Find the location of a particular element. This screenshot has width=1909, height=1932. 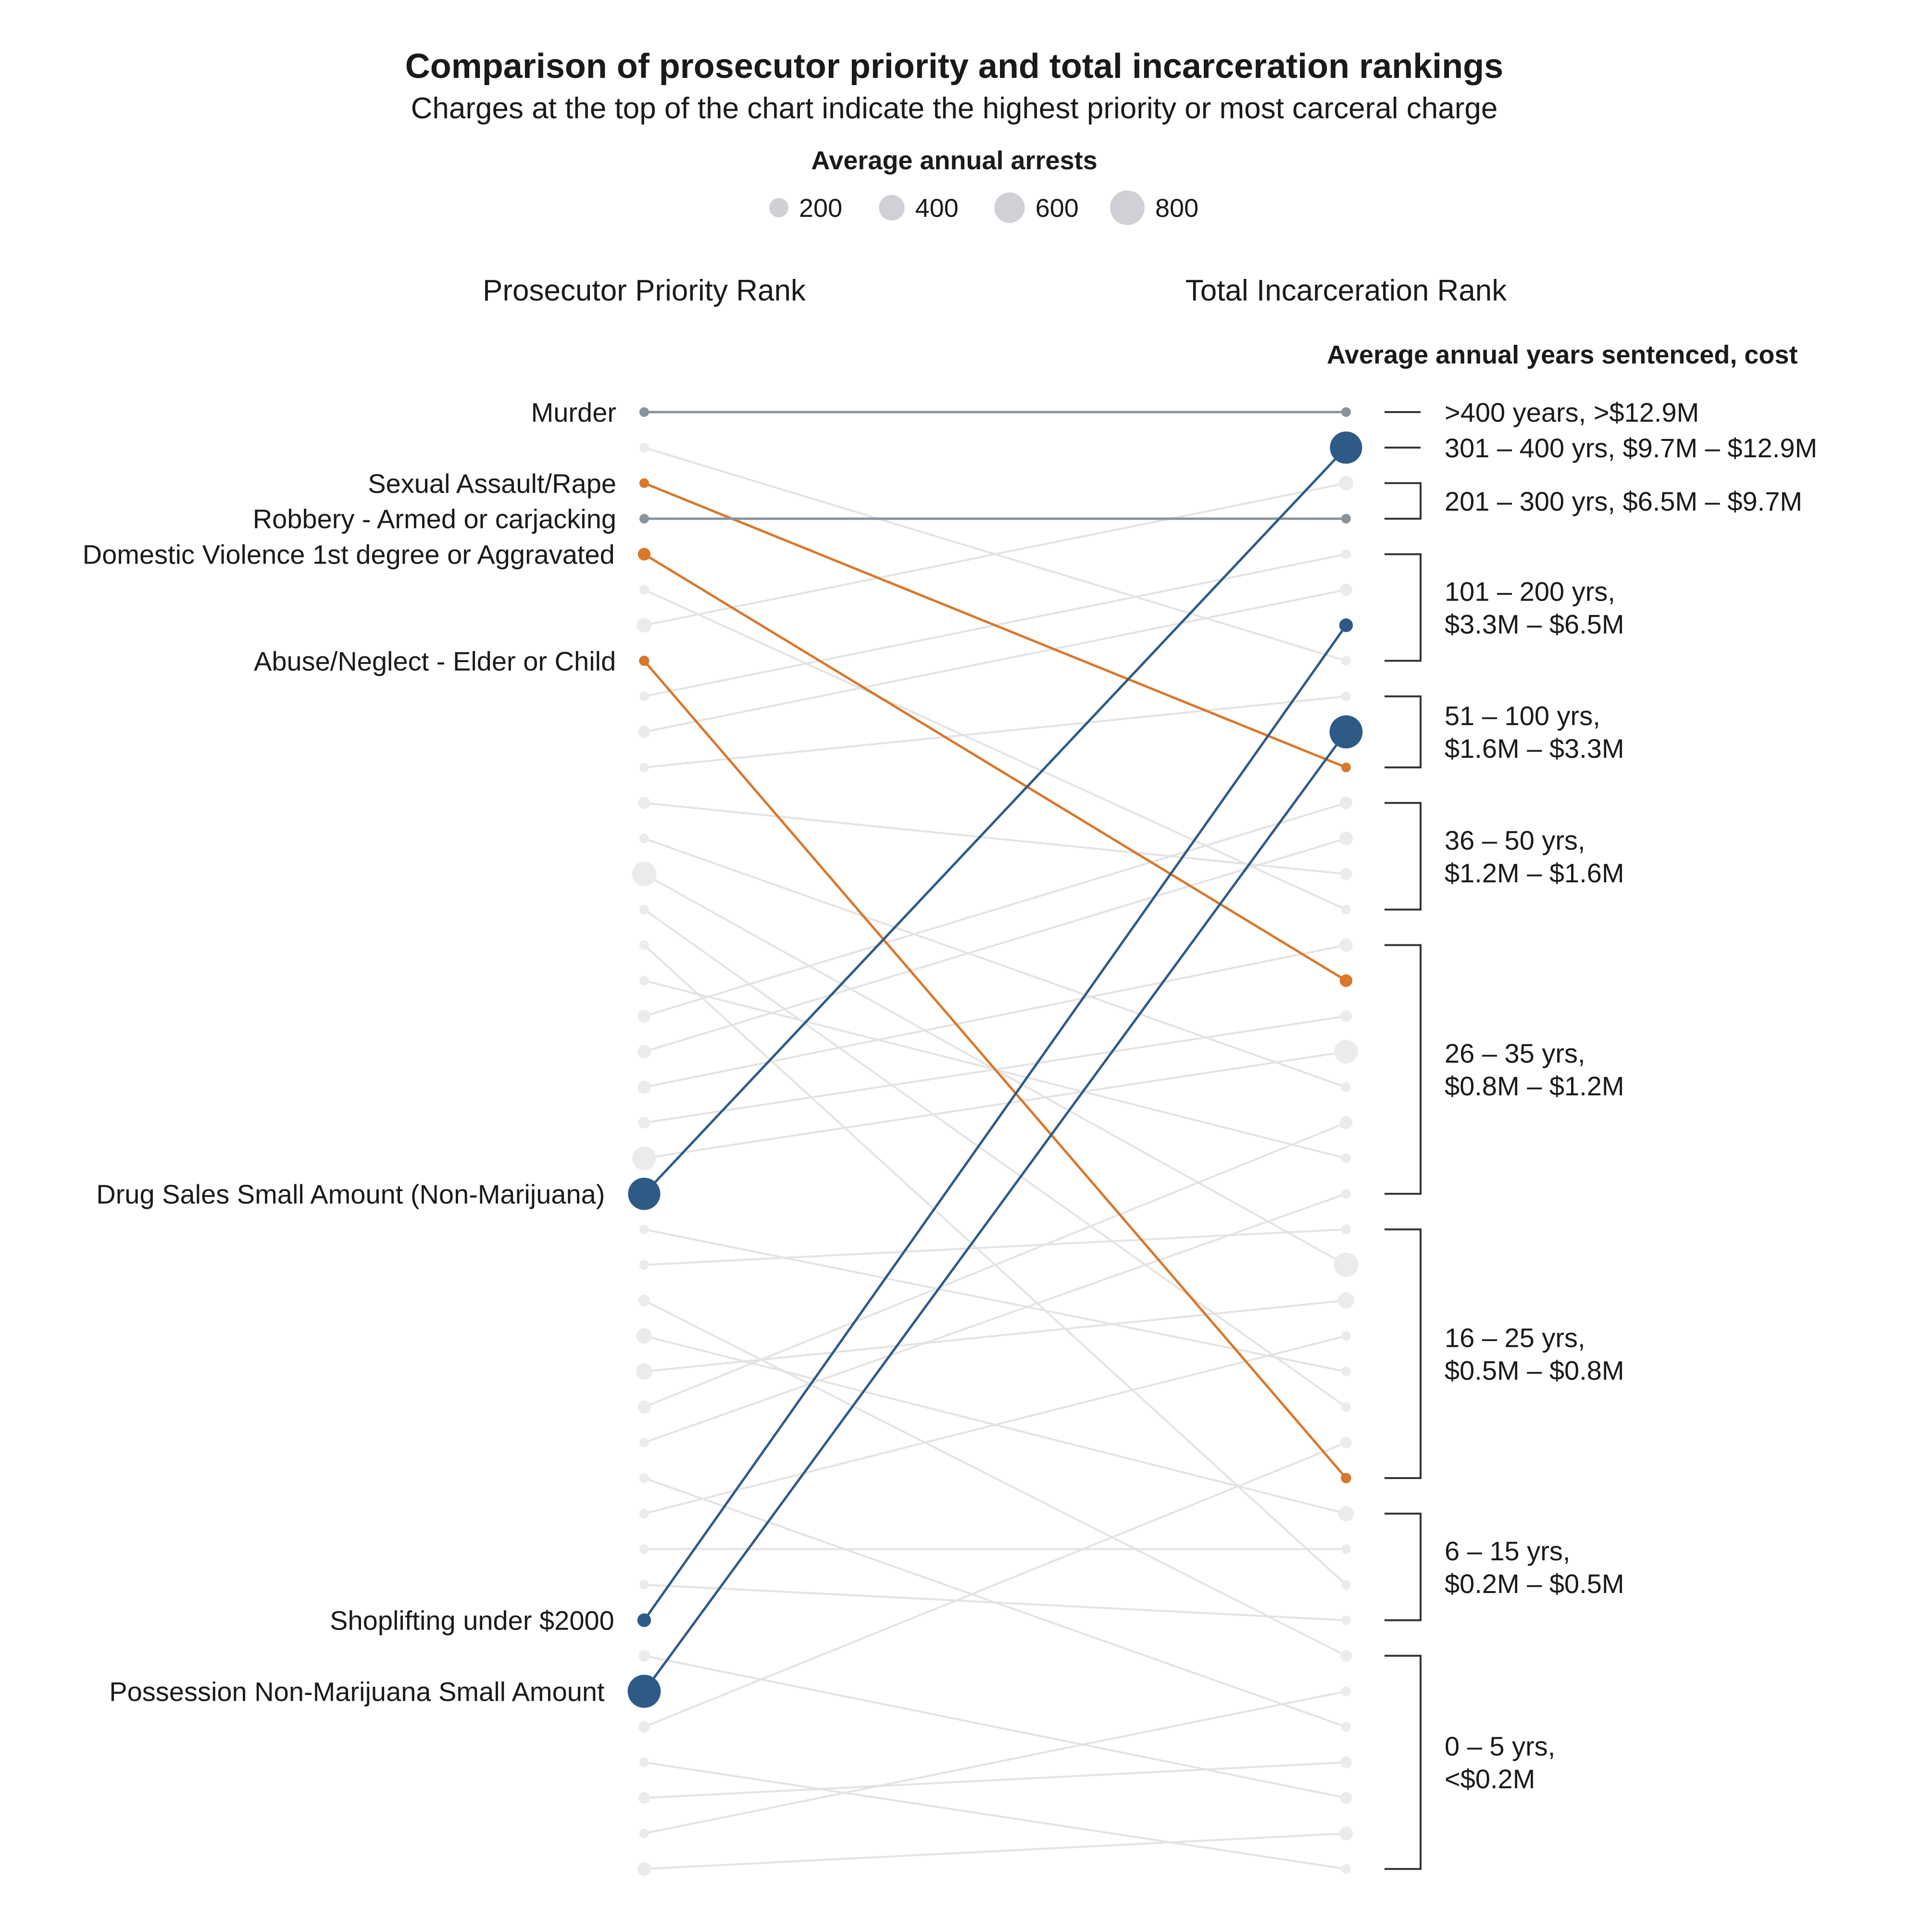

right-axis-label: Total Incarceration Rank is located at coordinates (1346, 290).